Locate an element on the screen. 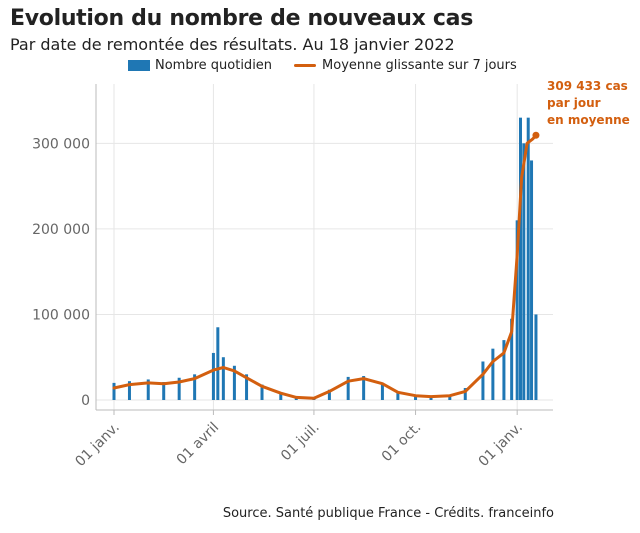  last-point-marker is located at coordinates (536, 135).